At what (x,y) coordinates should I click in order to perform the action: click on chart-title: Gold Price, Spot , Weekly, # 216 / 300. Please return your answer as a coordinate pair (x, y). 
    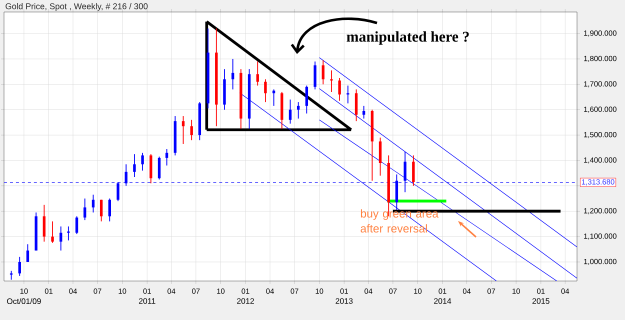
    Looking at the image, I should click on (77, 7).